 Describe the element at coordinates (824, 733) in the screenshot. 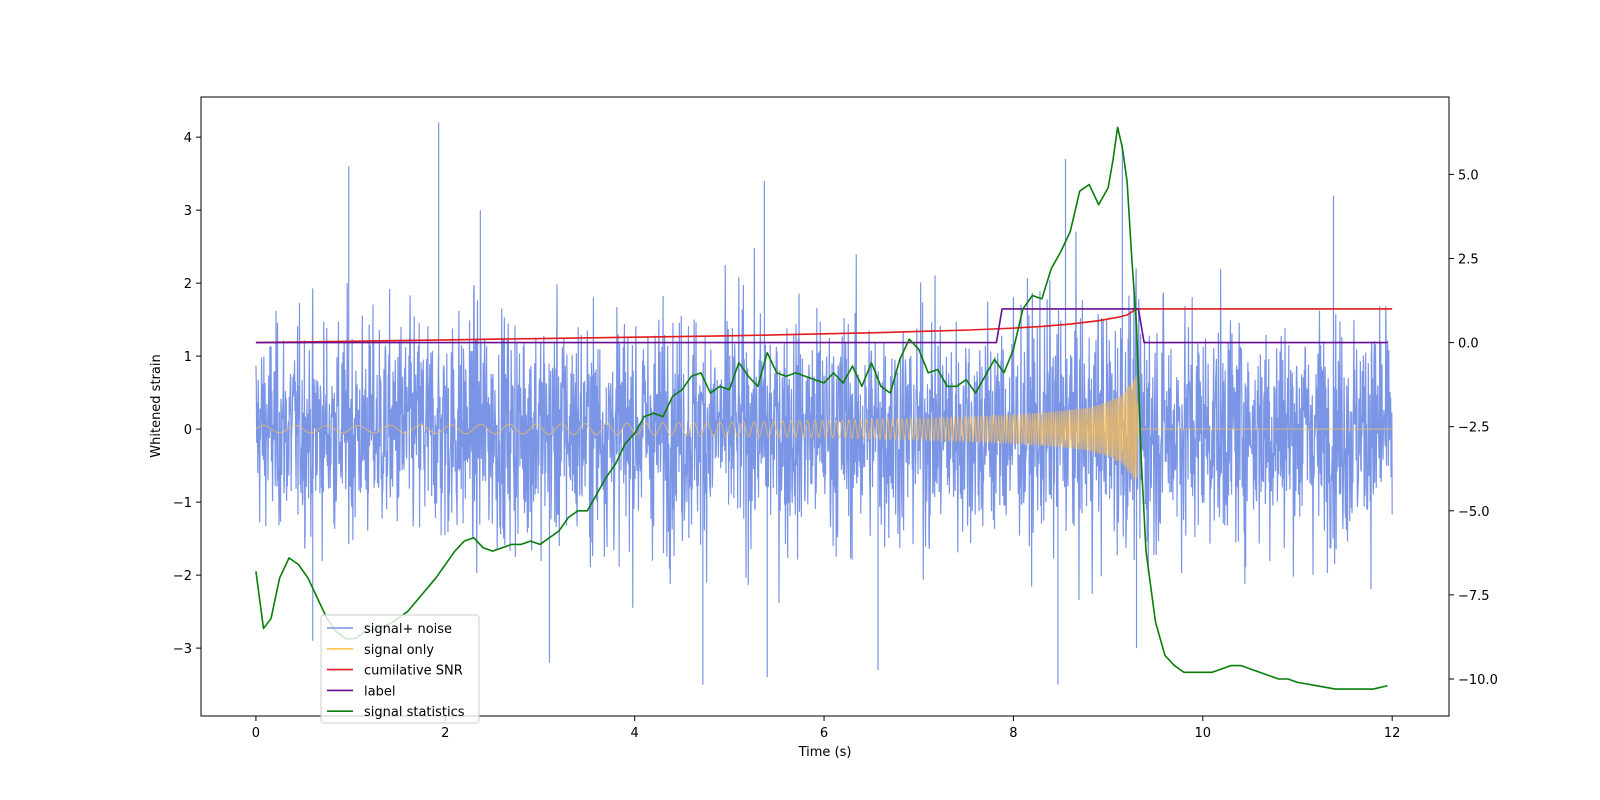

I see `x-tick-label: 6` at that location.